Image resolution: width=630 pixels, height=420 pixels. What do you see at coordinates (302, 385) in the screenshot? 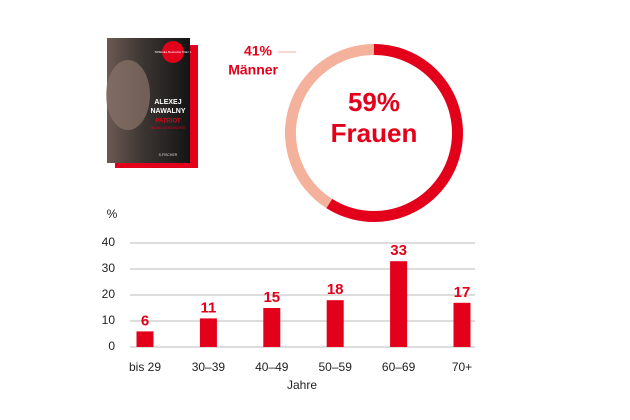
I see `x-axis-label: Jahre` at bounding box center [302, 385].